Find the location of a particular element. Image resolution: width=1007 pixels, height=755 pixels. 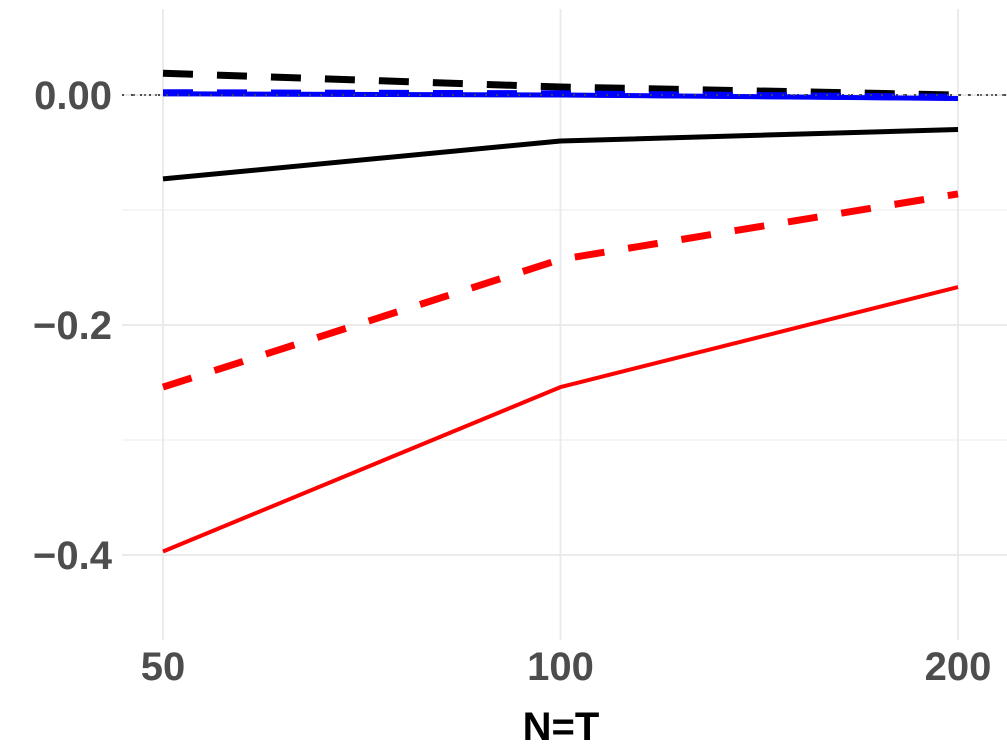

y-tick-label: −0.2 is located at coordinates (72, 326).